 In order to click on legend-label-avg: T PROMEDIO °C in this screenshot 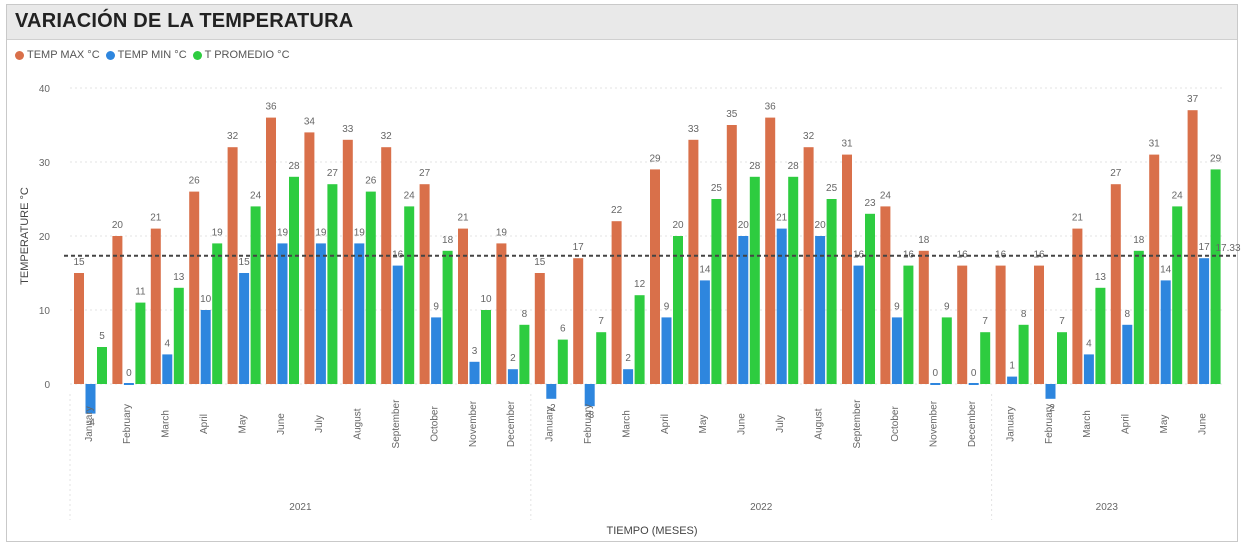, I will do `click(247, 55)`.